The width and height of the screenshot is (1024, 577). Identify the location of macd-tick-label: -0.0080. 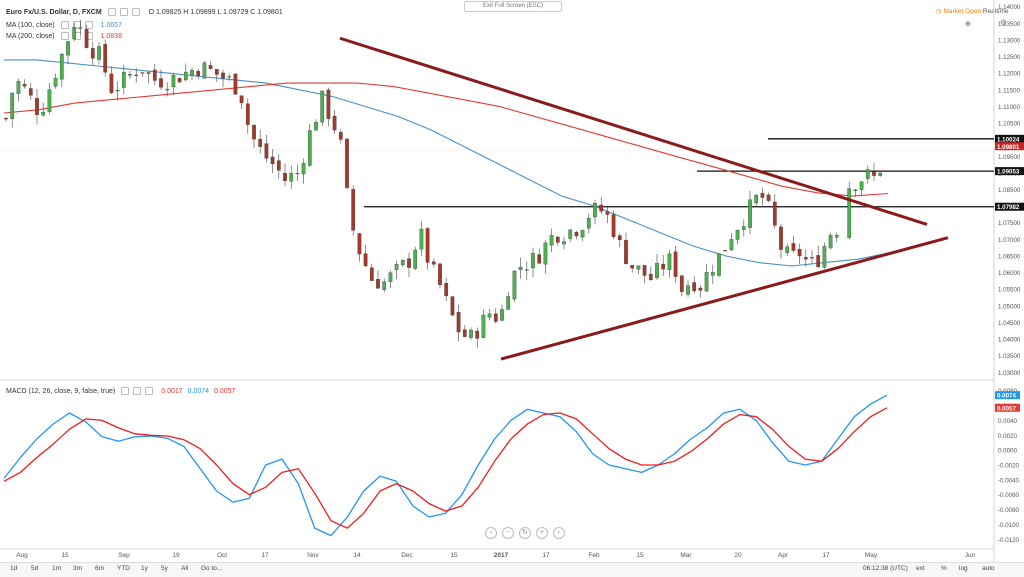
(1009, 510).